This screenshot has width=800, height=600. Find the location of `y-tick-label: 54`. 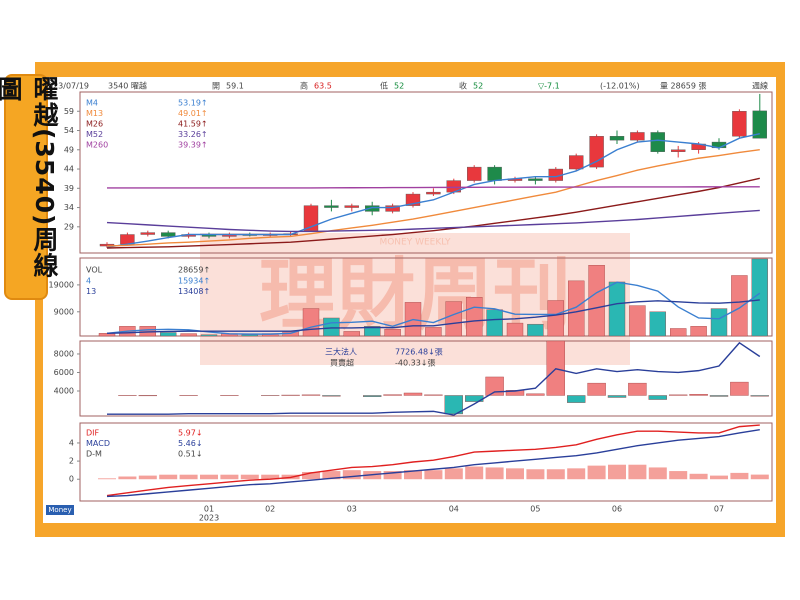

y-tick-label: 54 is located at coordinates (69, 130).